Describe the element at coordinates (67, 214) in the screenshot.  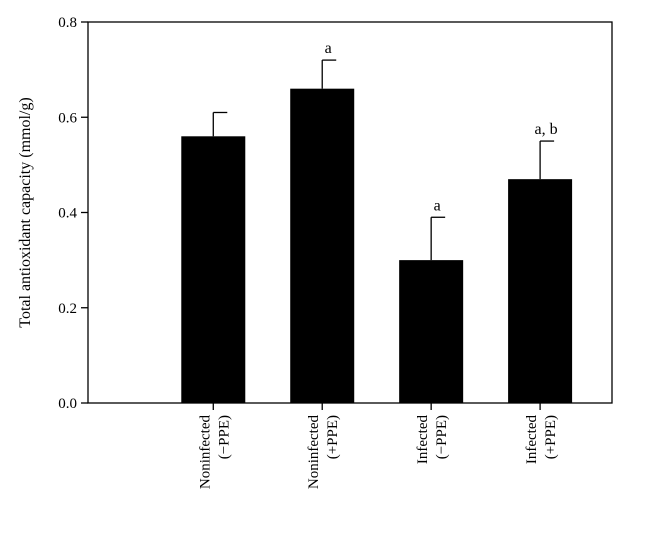
I see `y-tick-label: 0.4` at that location.